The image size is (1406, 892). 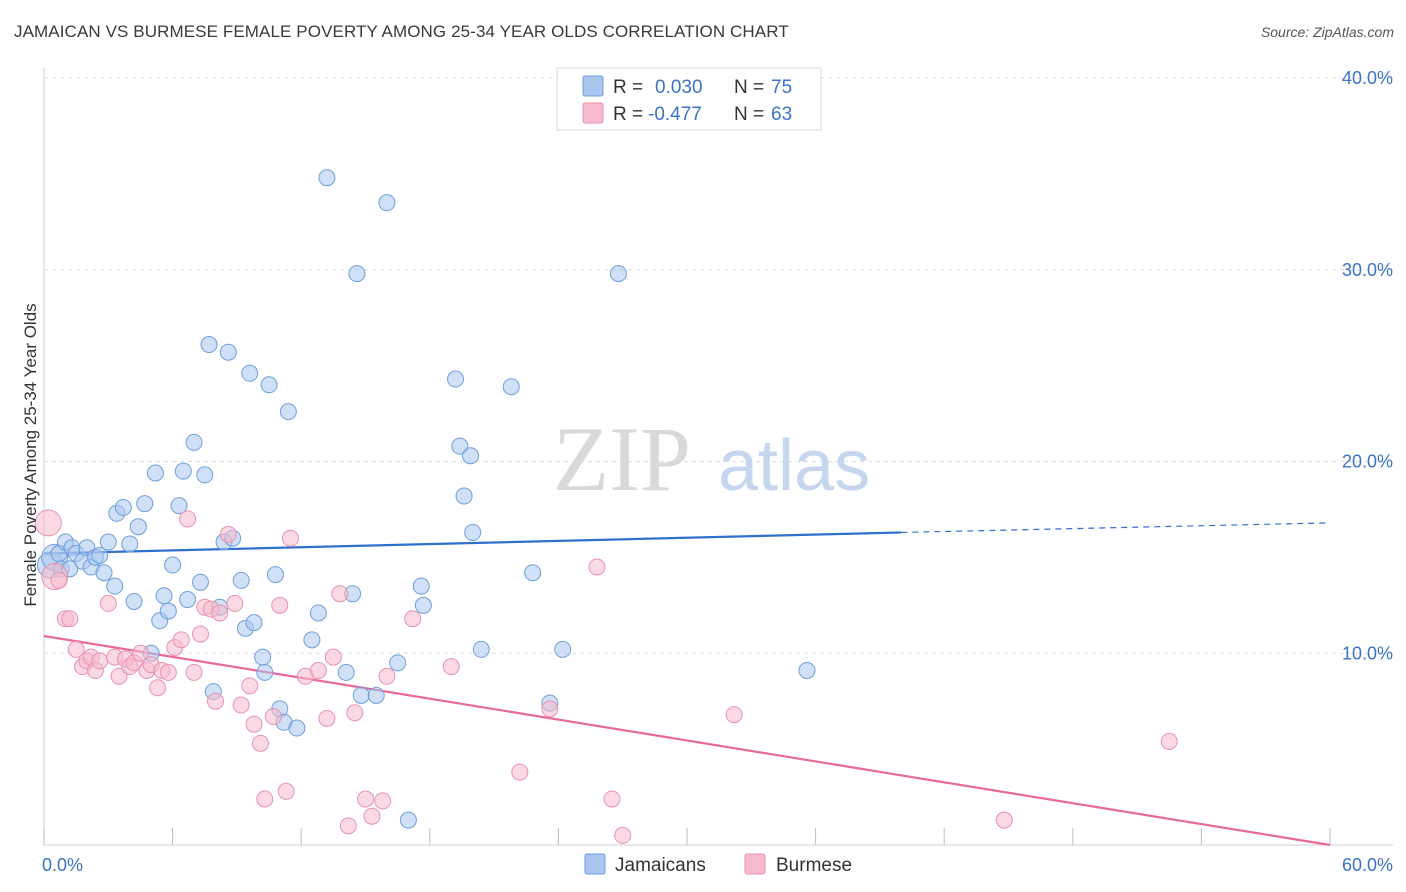 I want to click on x-tick-label-0: 0.0%, so click(x=62, y=865).